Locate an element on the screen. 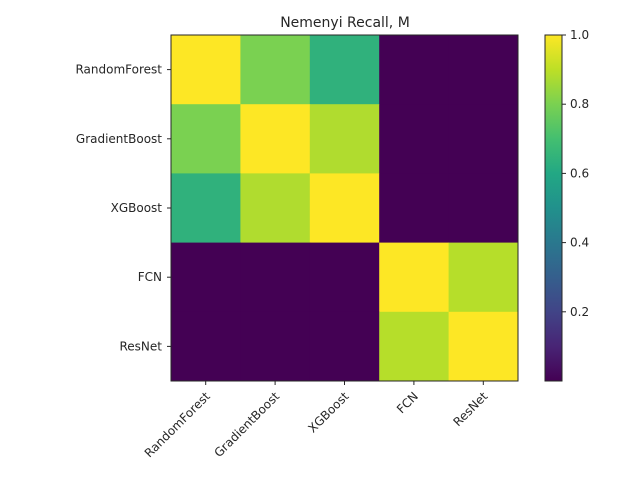 The height and width of the screenshot is (480, 640). column-tick-label: ResNet is located at coordinates (470, 409).